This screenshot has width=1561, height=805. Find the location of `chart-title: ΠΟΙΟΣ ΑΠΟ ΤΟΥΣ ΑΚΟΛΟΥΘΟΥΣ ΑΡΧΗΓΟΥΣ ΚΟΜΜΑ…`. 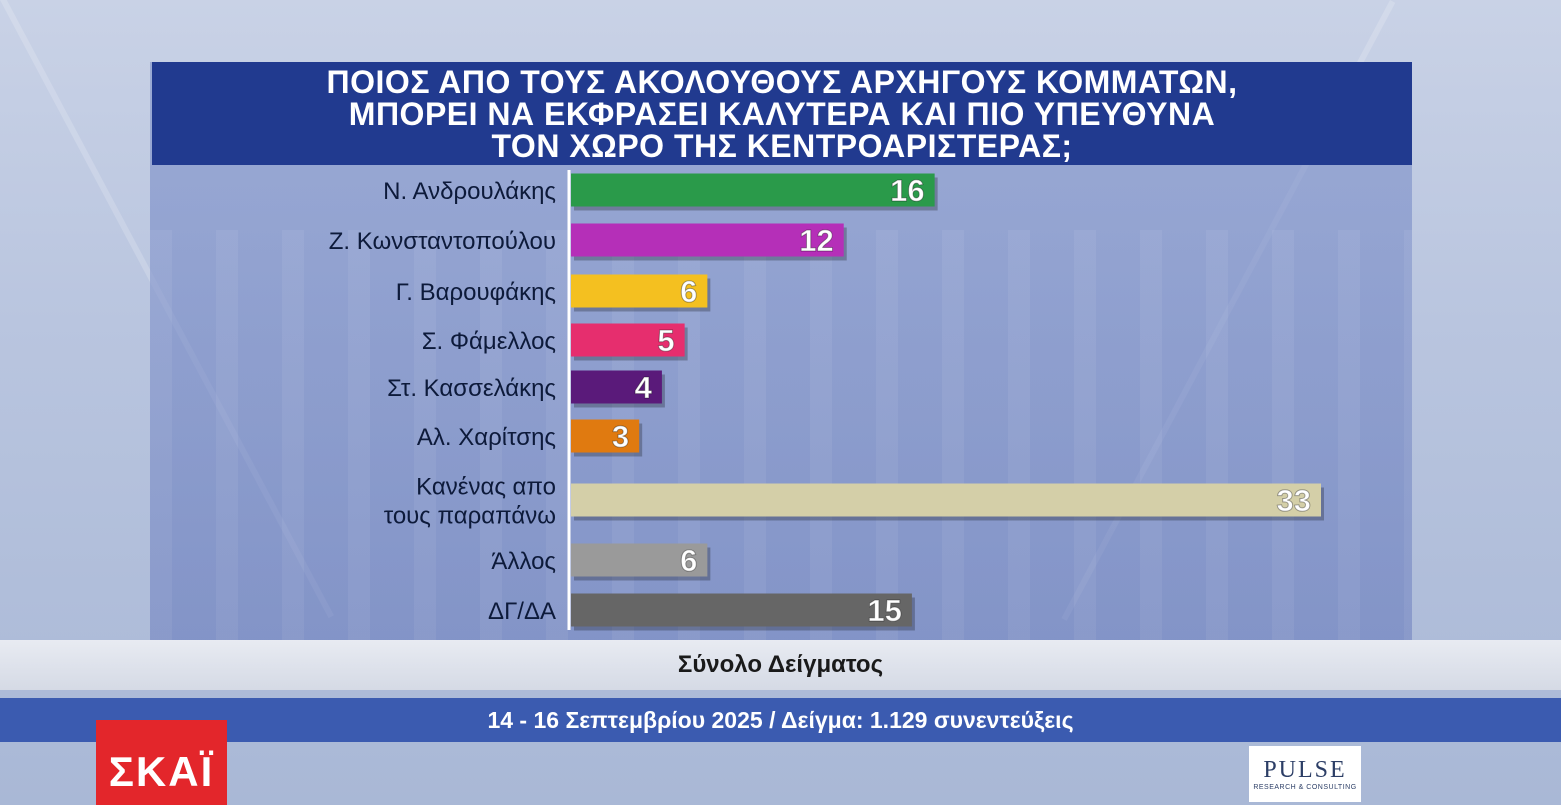

chart-title: ΠΟΙΟΣ ΑΠΟ ΤΟΥΣ ΑΚΟΛΟΥΘΟΥΣ ΑΡΧΗΓΟΥΣ ΚΟΜΜΑ… is located at coordinates (782, 113).